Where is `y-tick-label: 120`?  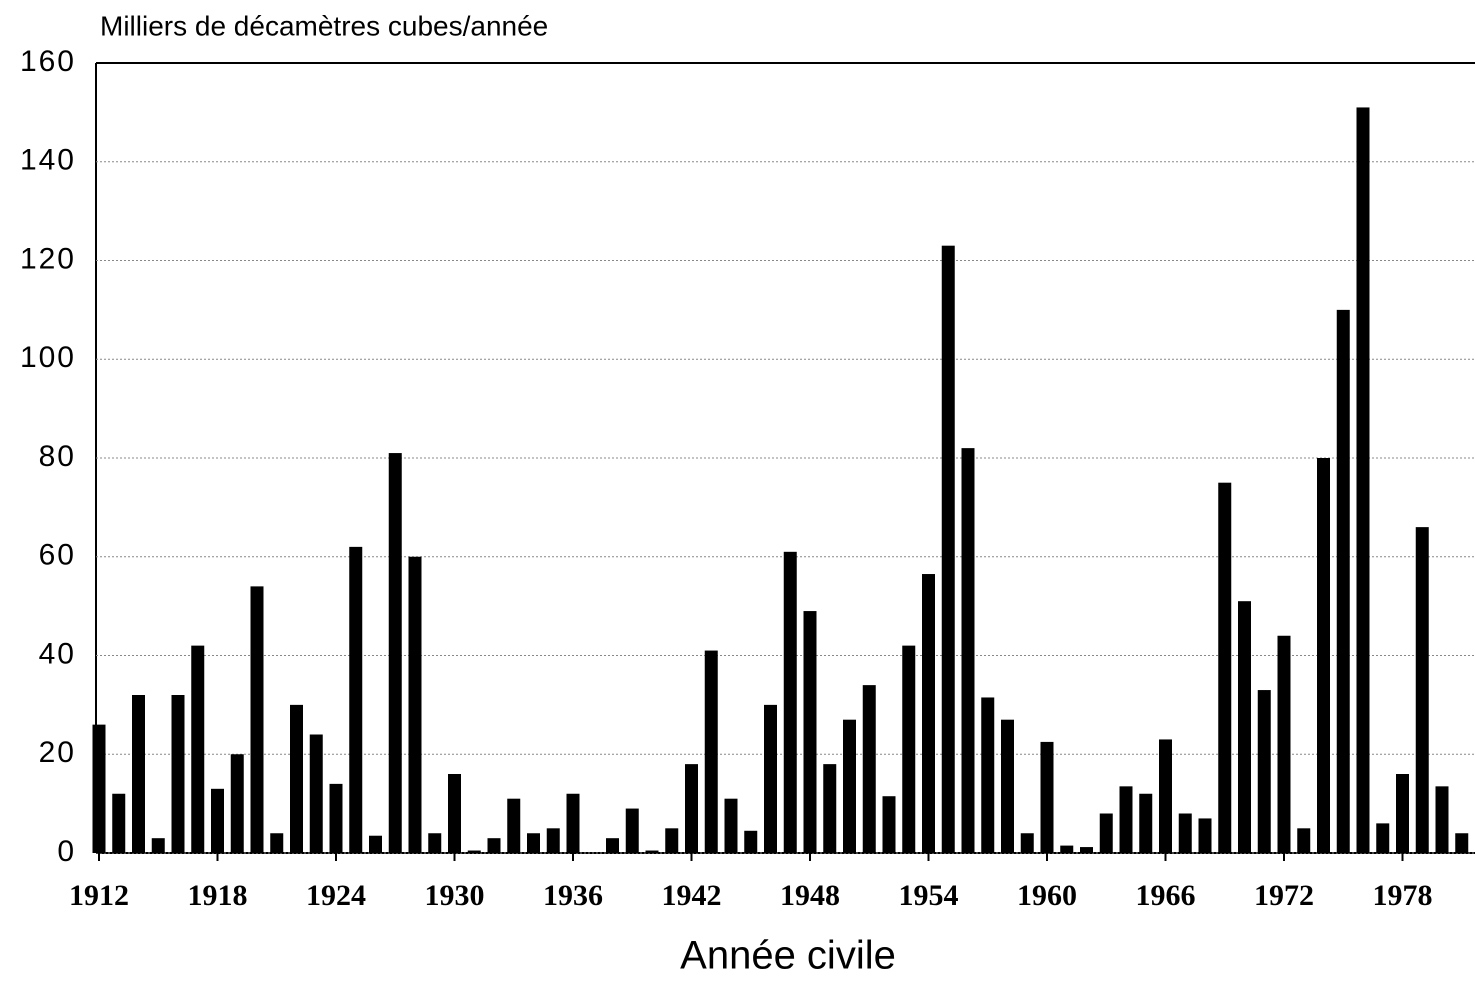 y-tick-label: 120 is located at coordinates (48, 258).